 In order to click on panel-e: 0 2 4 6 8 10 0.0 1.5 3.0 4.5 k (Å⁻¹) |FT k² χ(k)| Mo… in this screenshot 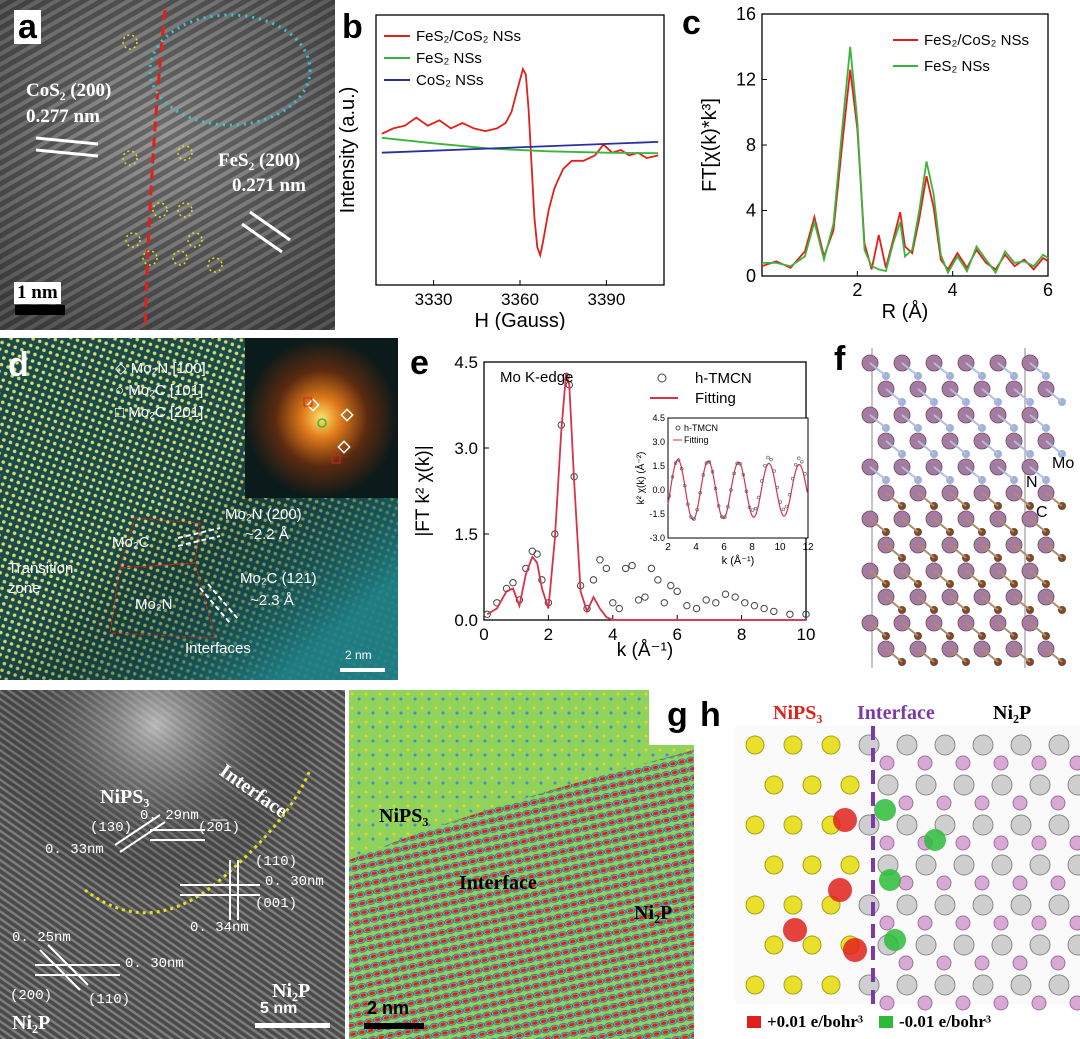, I will do `click(615, 509)`.